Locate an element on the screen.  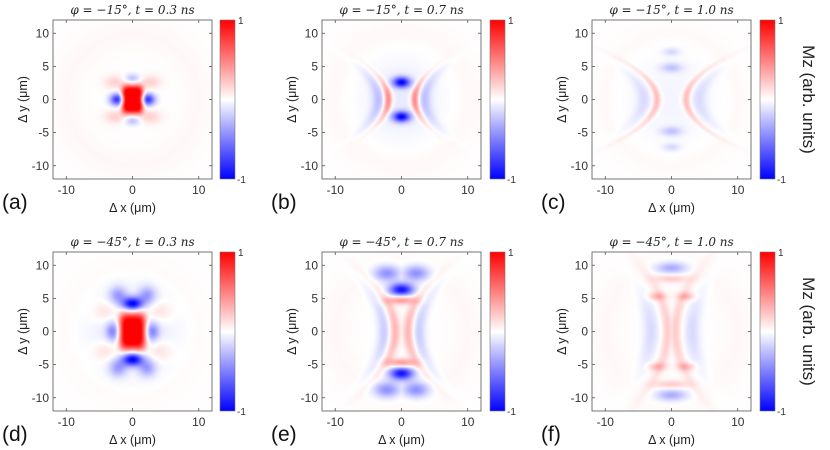
panel-letter: (d) is located at coordinates (15, 434).